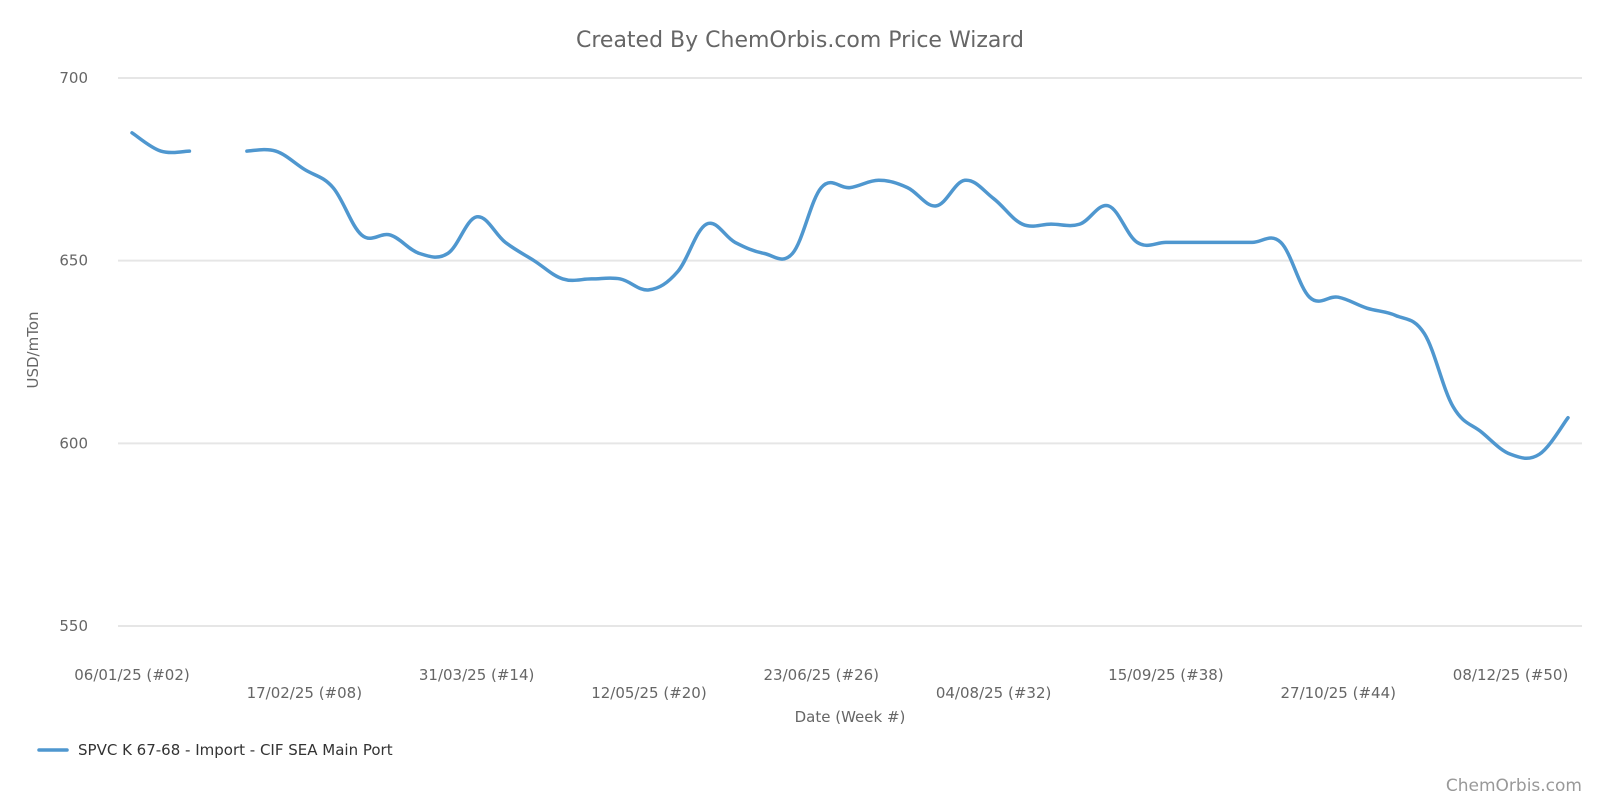  Describe the element at coordinates (73, 443) in the screenshot. I see `y-tick-600: 600` at that location.